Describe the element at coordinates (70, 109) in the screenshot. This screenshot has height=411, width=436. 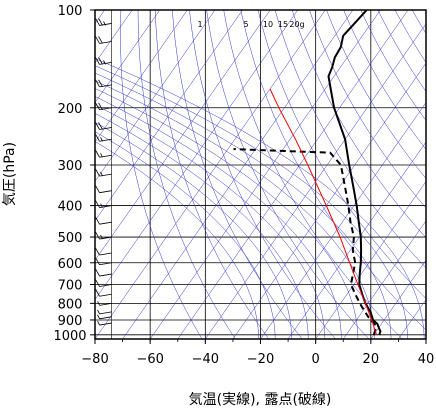
I see `y-tick-label: 200` at that location.